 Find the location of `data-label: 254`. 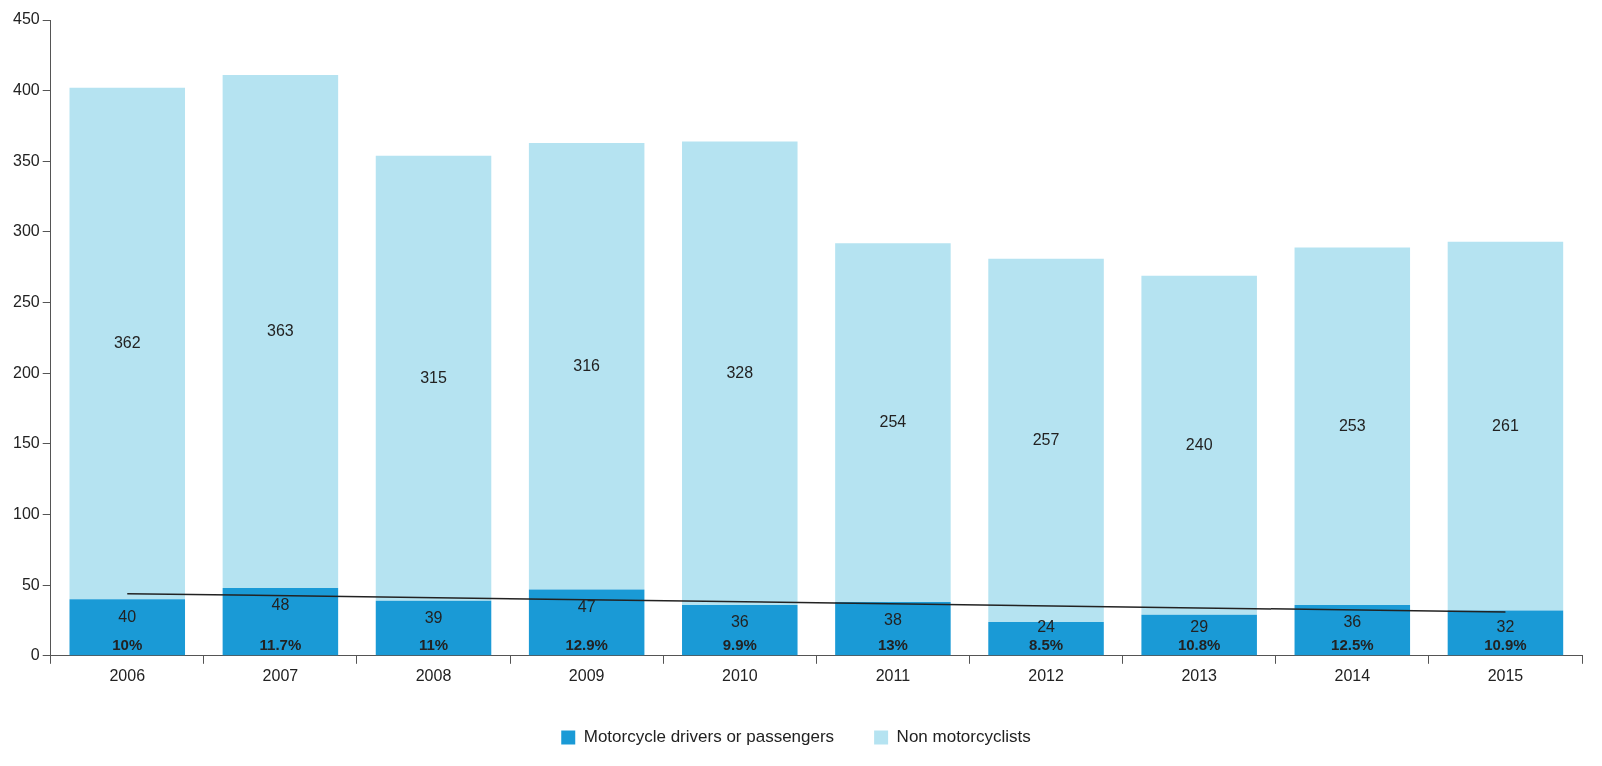

data-label: 254 is located at coordinates (893, 422).